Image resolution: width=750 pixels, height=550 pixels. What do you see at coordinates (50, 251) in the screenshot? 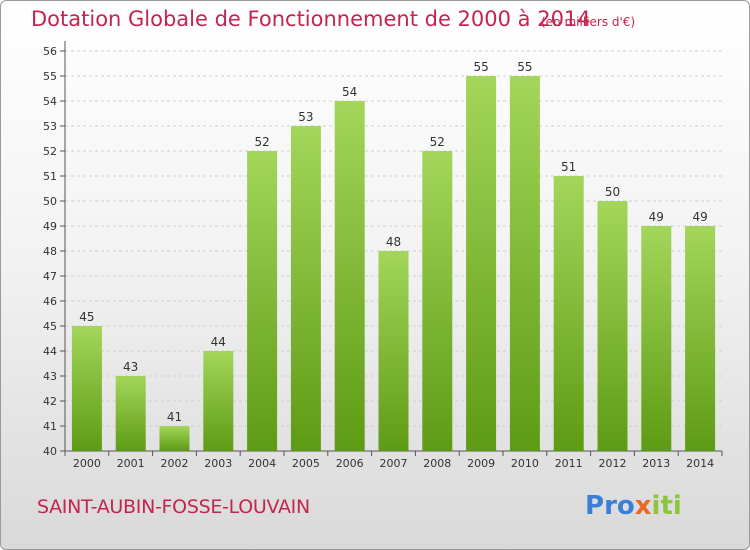
I see `y-tick-label: 48` at bounding box center [50, 251].